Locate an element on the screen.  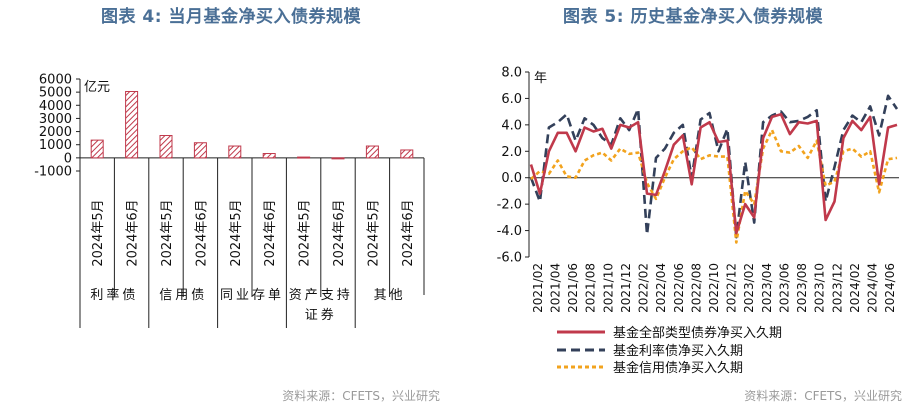
bar-y-tick-label: -1000 is located at coordinates (53, 172).